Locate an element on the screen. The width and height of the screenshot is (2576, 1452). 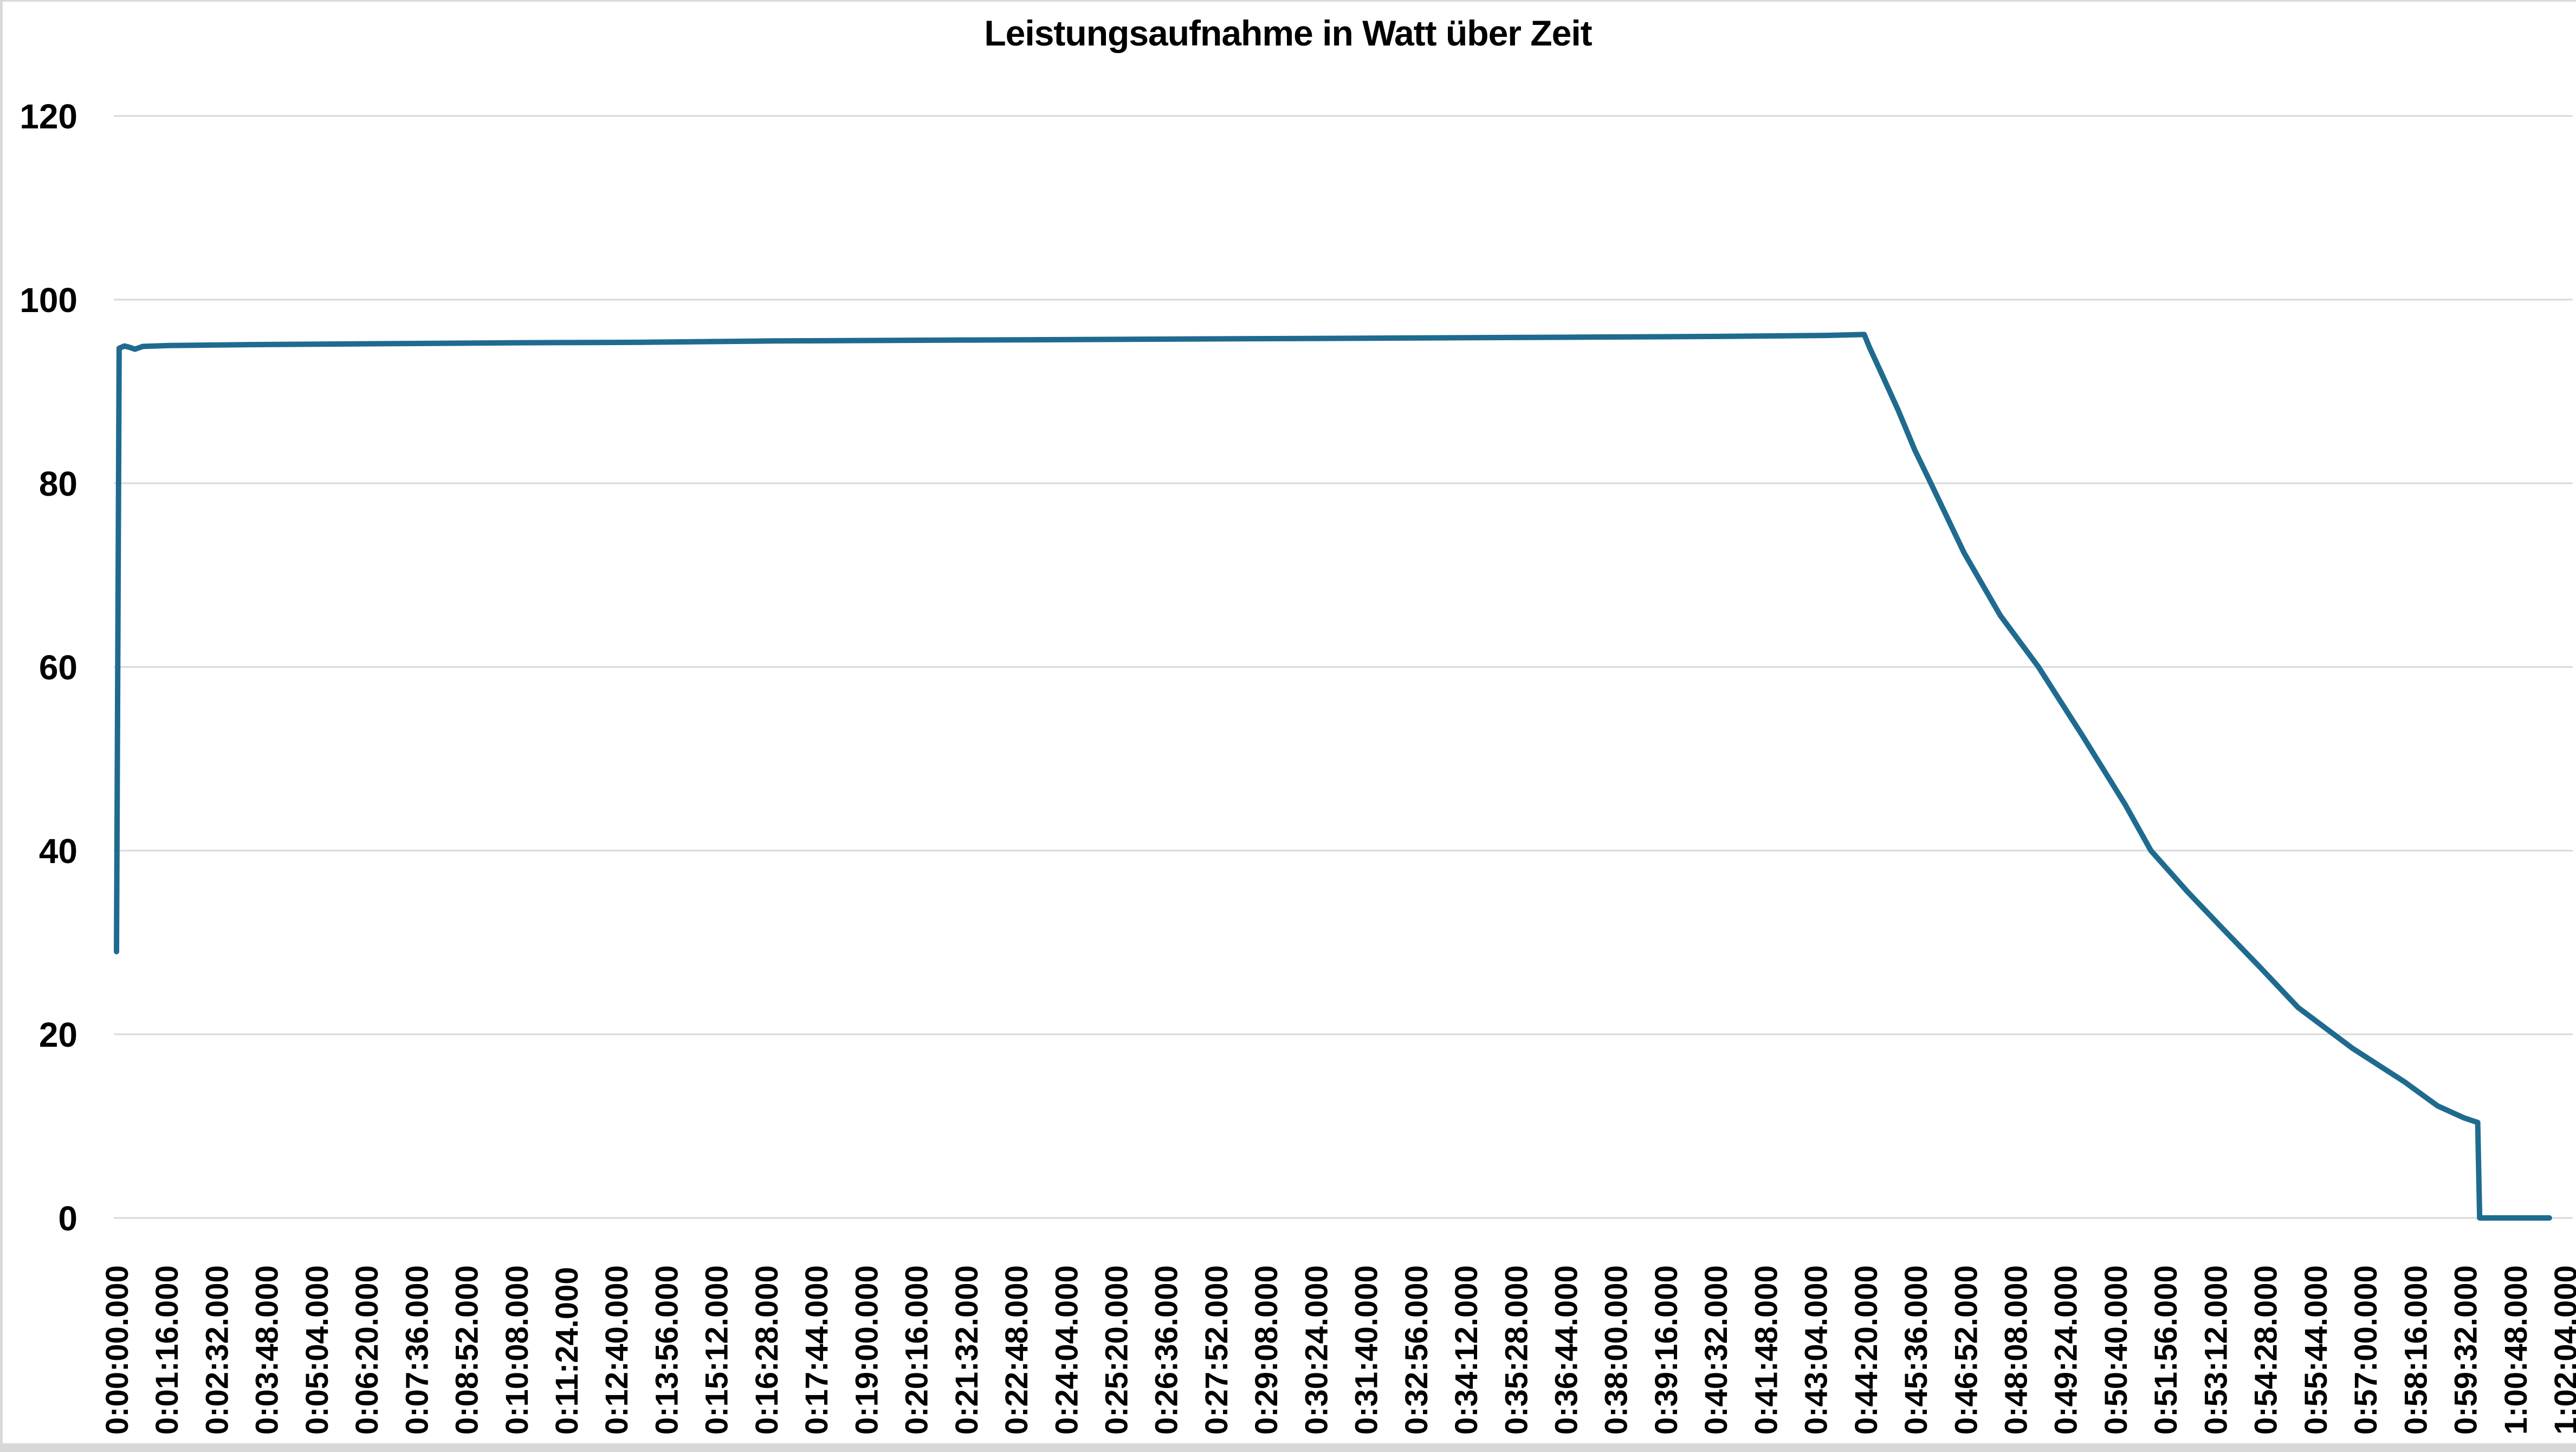
x-tick-label: 0:22:48.000 is located at coordinates (1016, 1350).